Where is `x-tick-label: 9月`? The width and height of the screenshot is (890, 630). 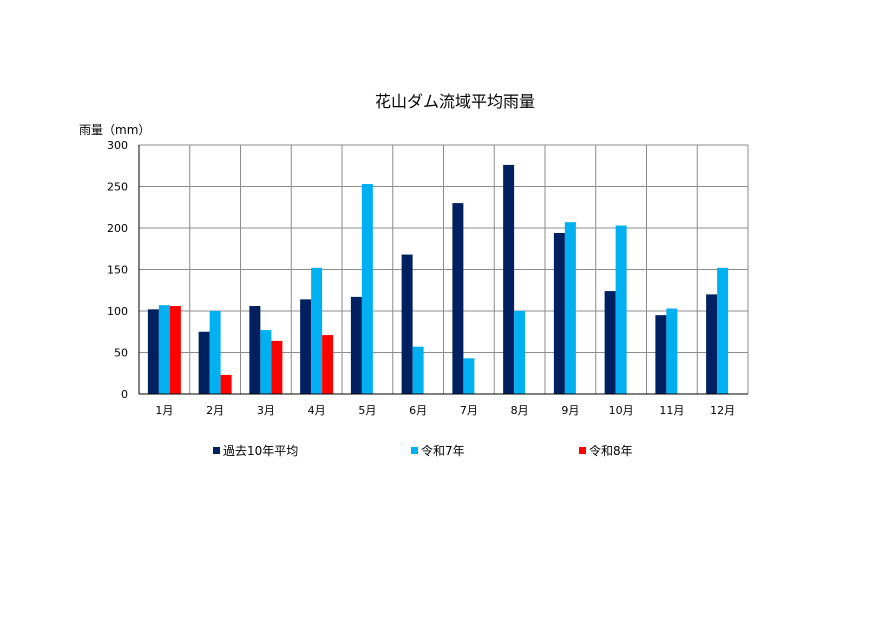 x-tick-label: 9月 is located at coordinates (570, 410).